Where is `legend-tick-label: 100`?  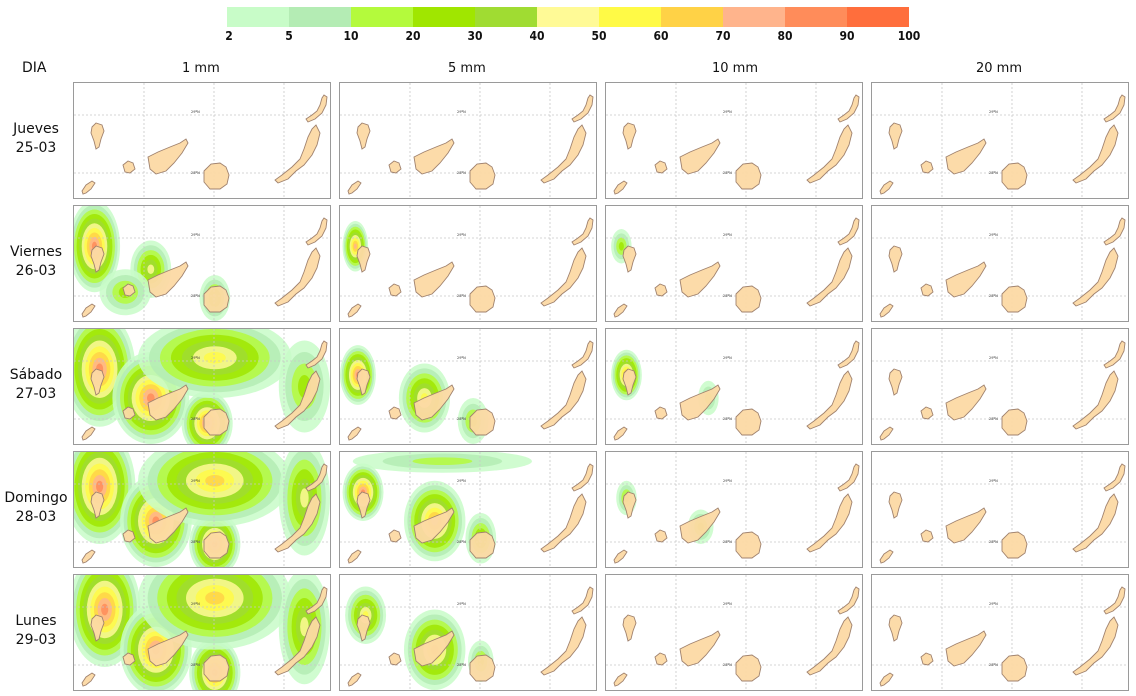 legend-tick-label: 100 is located at coordinates (909, 36).